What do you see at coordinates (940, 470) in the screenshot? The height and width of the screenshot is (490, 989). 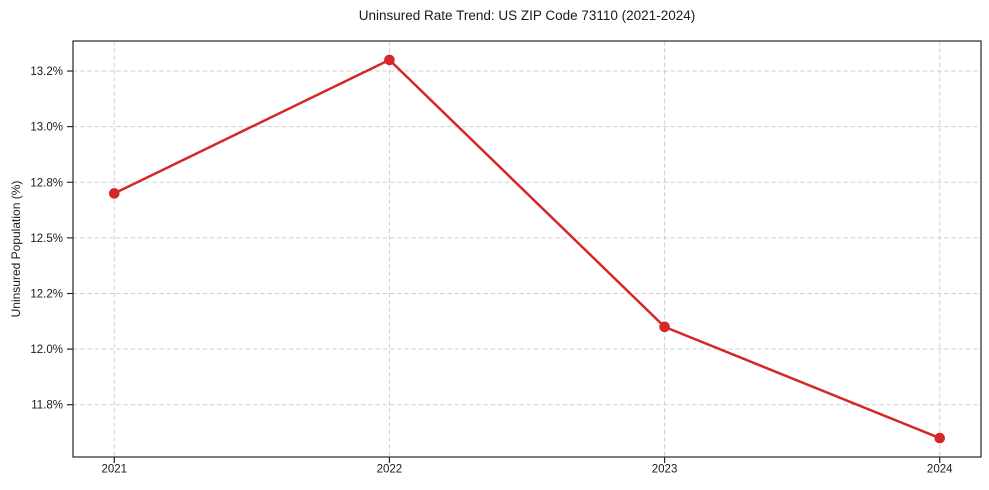 I see `x-tick-label: 2024` at bounding box center [940, 470].